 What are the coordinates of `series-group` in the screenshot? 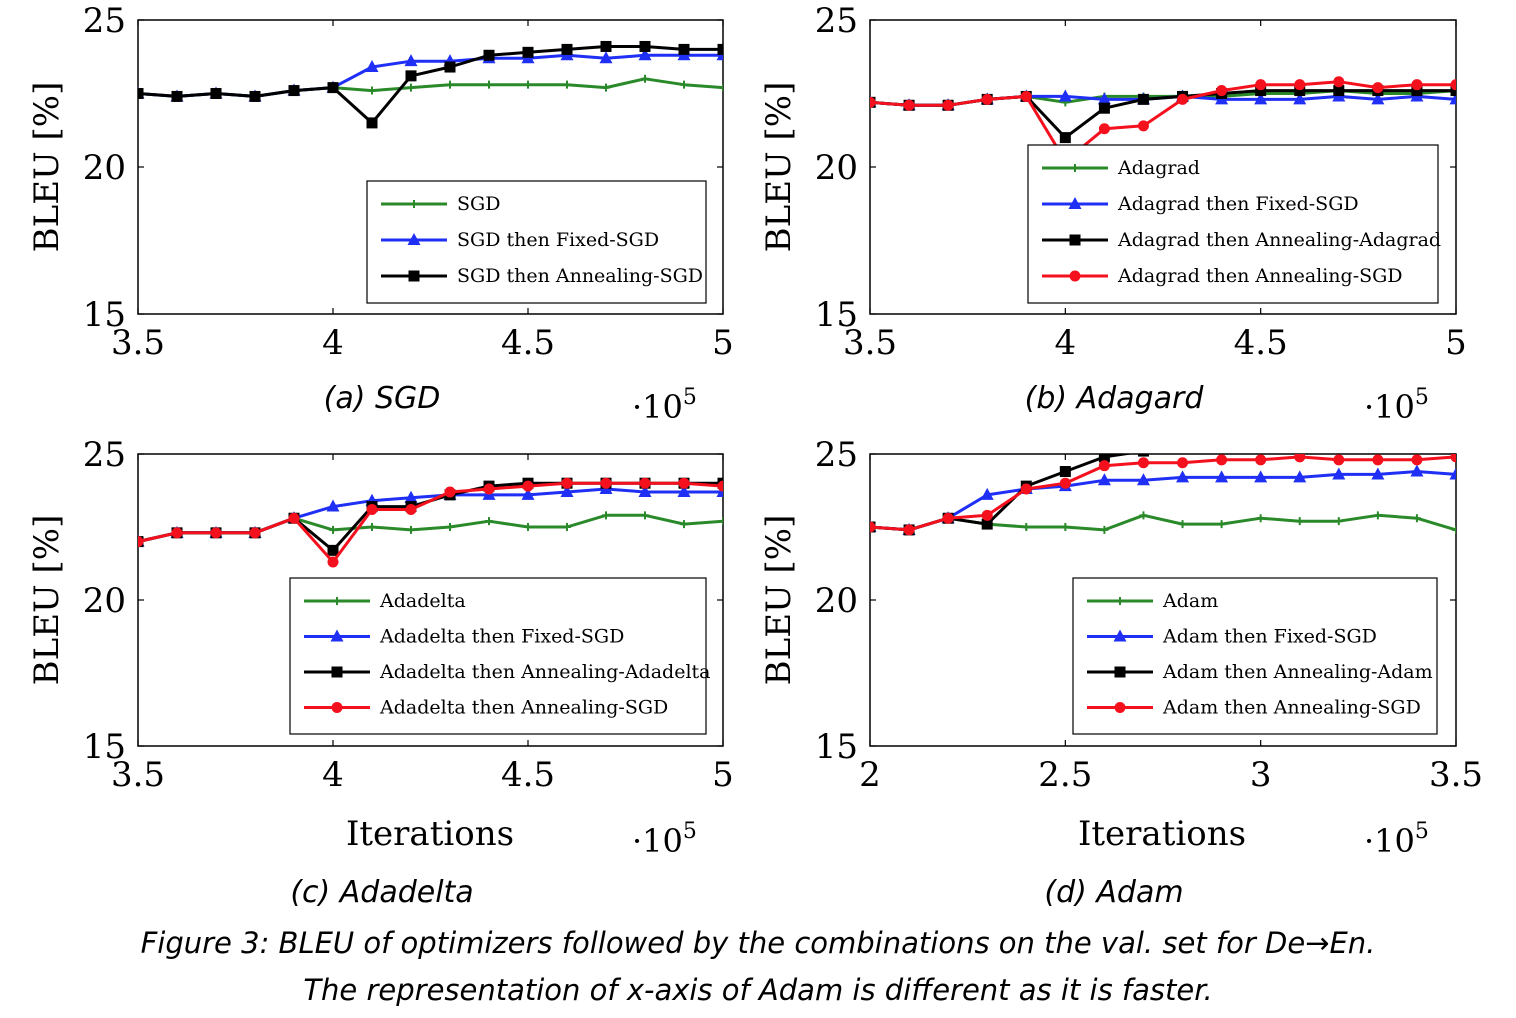 It's located at (430, 522).